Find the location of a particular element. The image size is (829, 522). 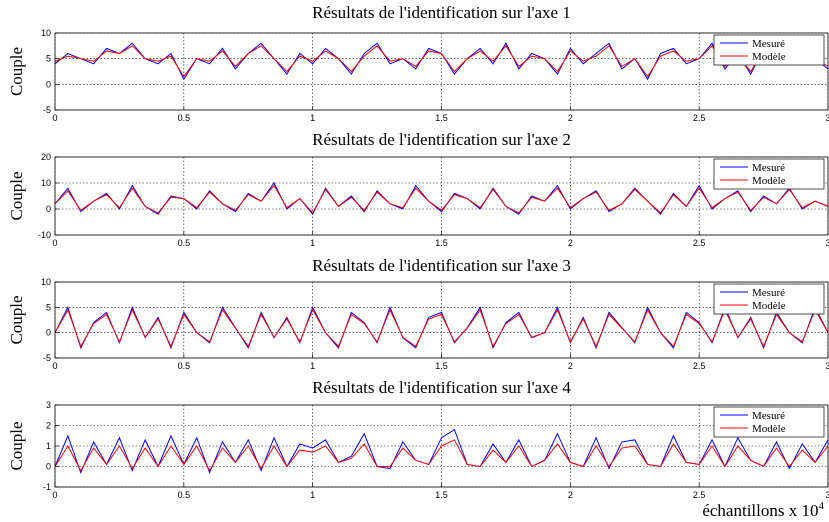

y-tick-label: -10 is located at coordinates (44, 235).